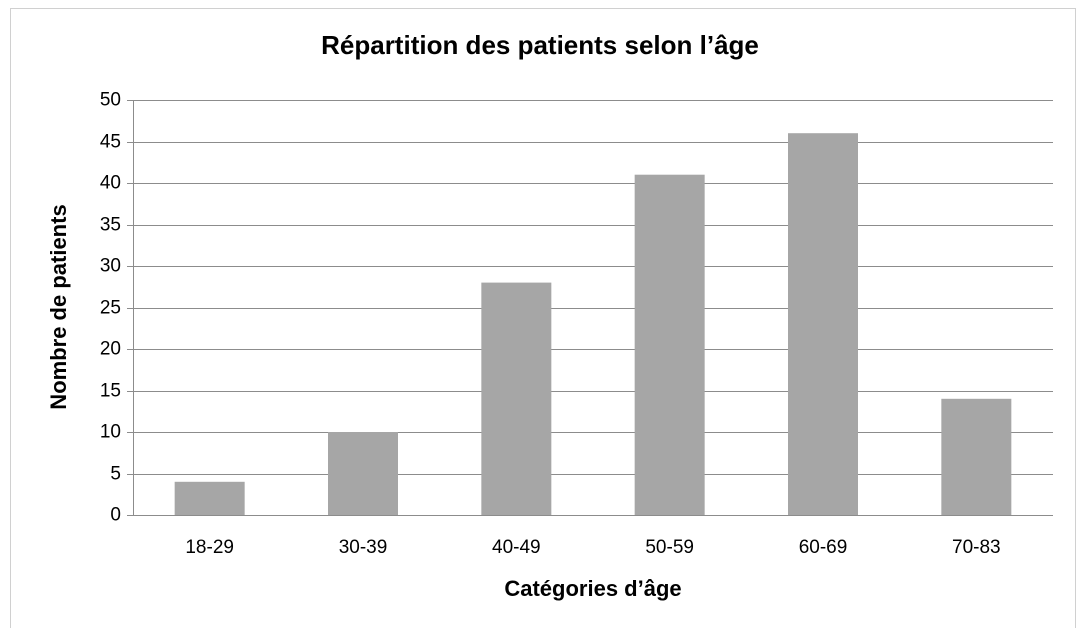 Image resolution: width=1083 pixels, height=628 pixels. Describe the element at coordinates (110, 183) in the screenshot. I see `y-tick-label: 40` at that location.